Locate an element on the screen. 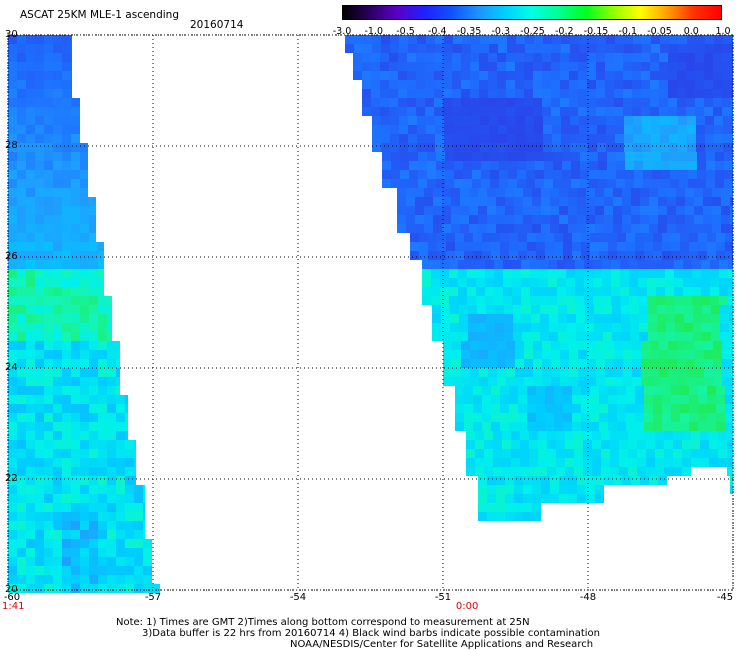 The height and width of the screenshot is (650, 740). longitude-label: -45 is located at coordinates (725, 597).